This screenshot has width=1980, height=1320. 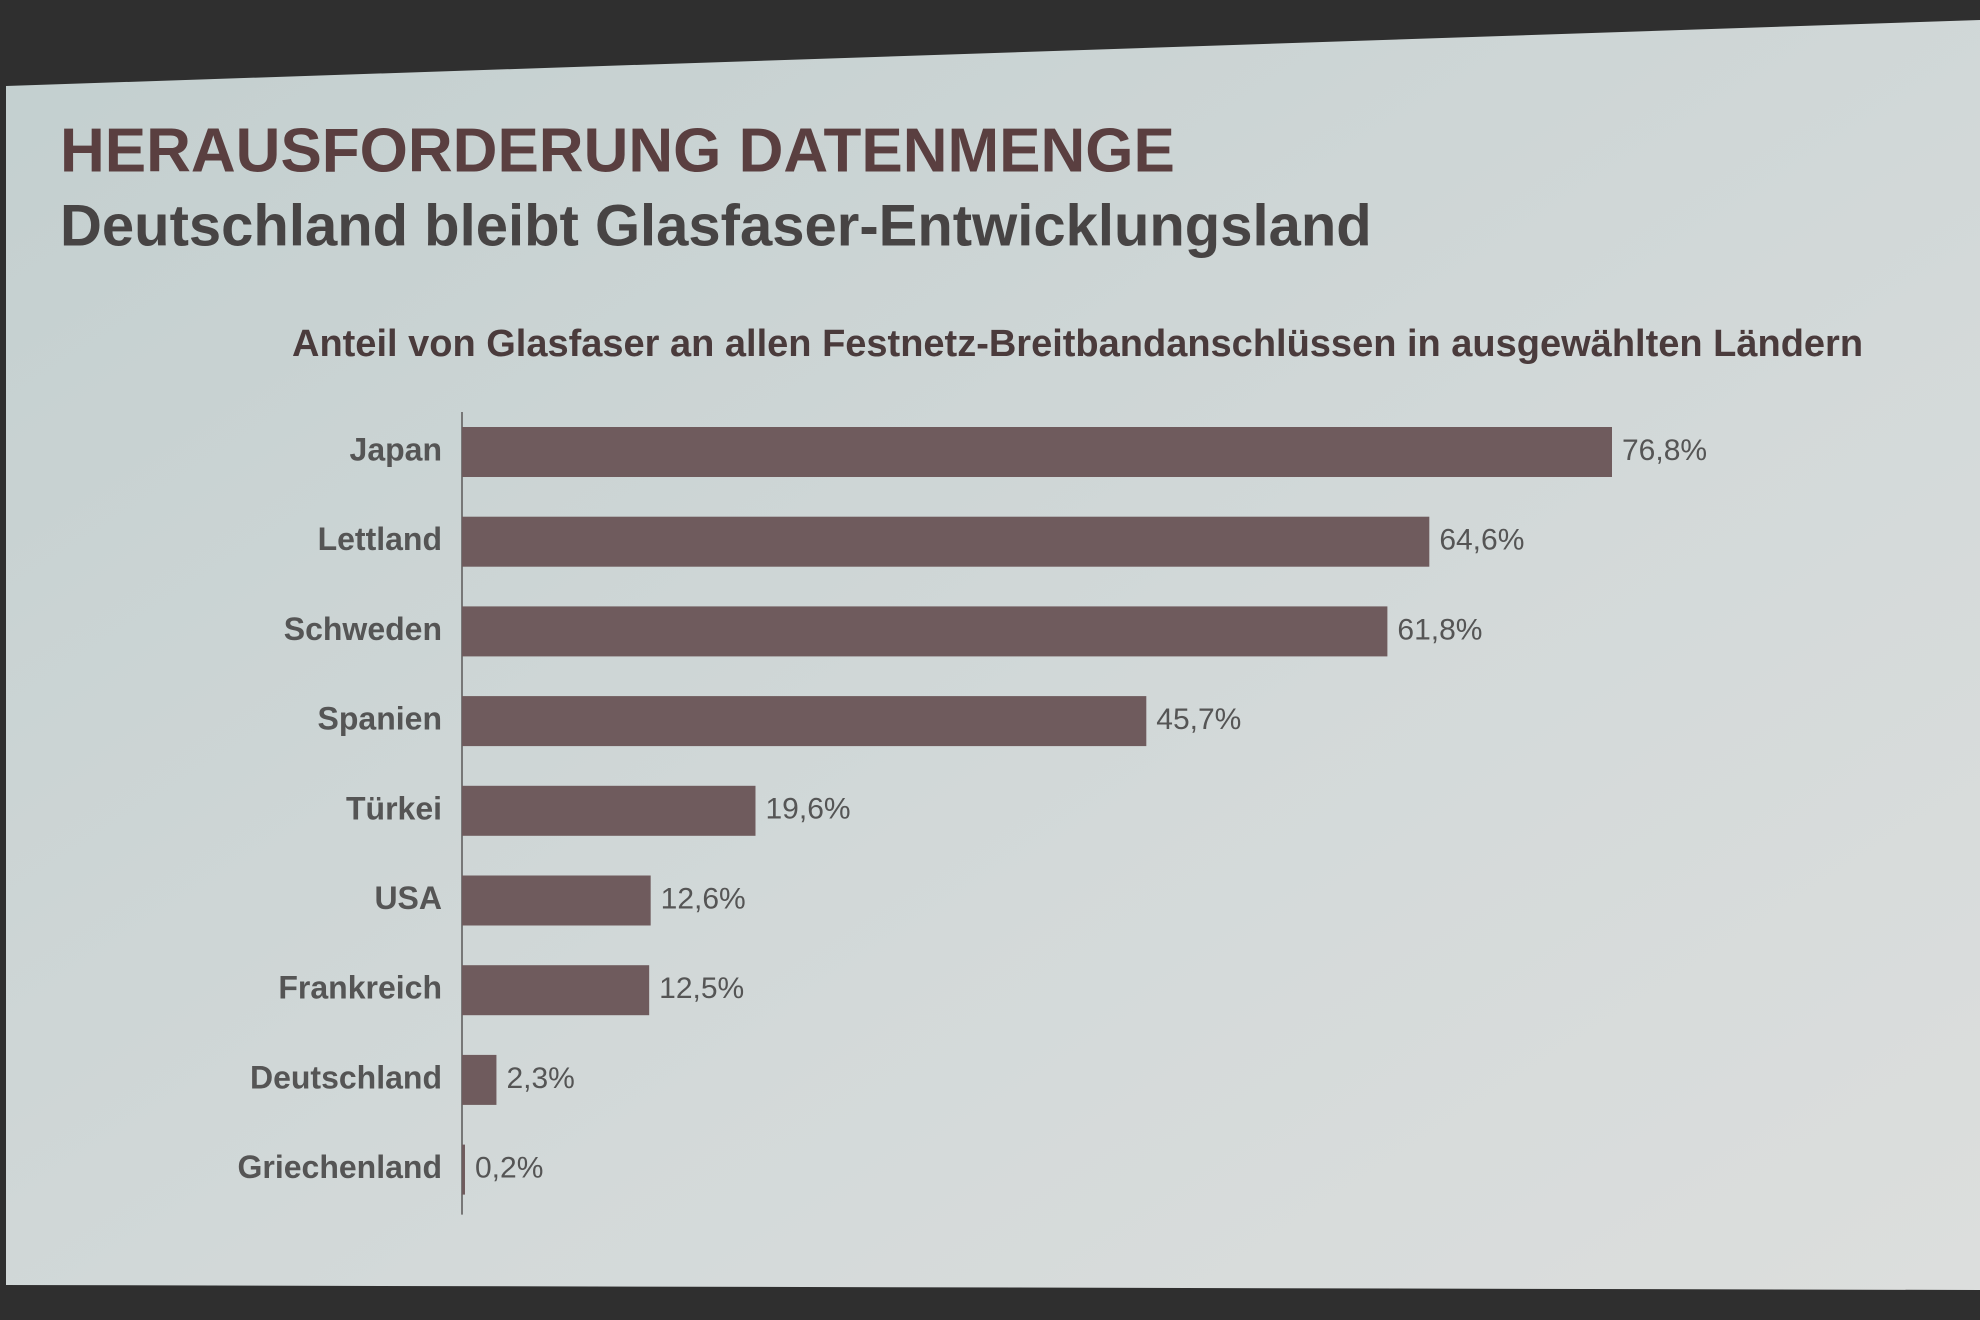 I want to click on slide-title: HERAUSFORDERUNG DATENMENGE, so click(x=617, y=150).